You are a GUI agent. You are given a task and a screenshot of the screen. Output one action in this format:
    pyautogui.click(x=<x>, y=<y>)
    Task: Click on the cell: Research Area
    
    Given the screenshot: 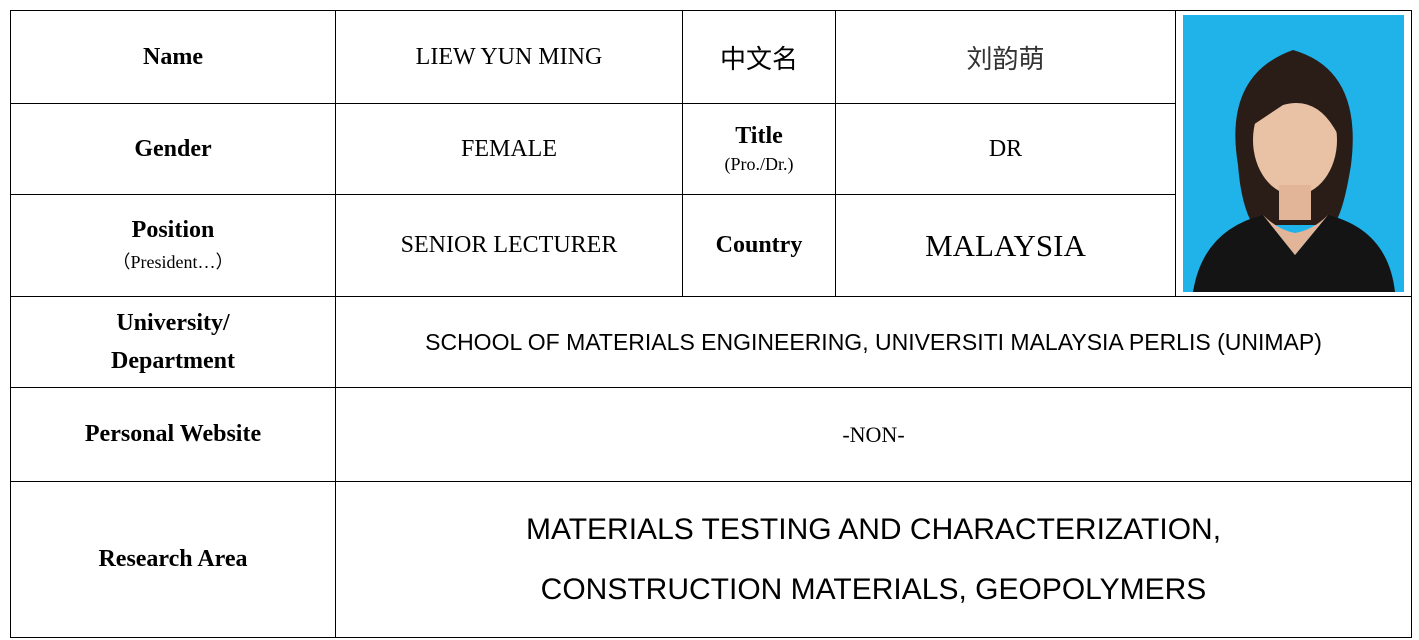 What is the action you would take?
    pyautogui.click(x=173, y=559)
    